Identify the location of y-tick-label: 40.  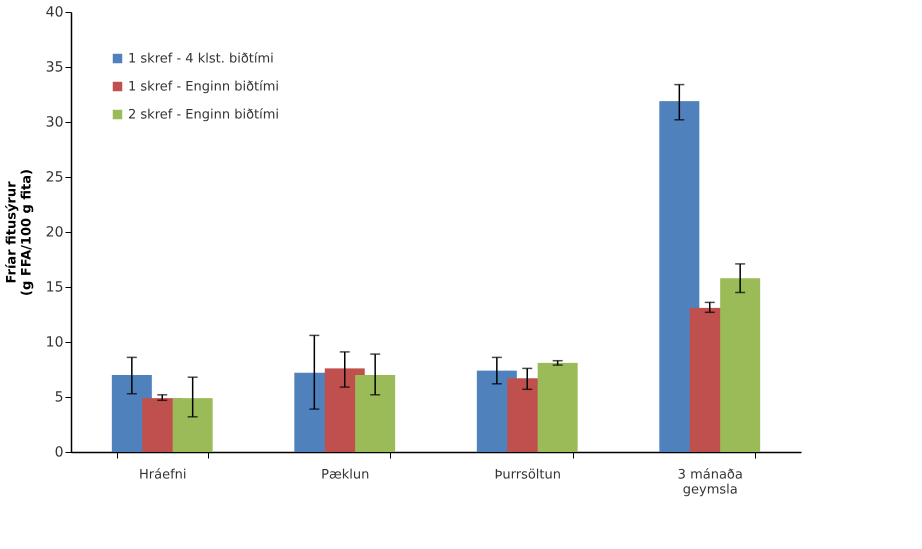
(55, 12).